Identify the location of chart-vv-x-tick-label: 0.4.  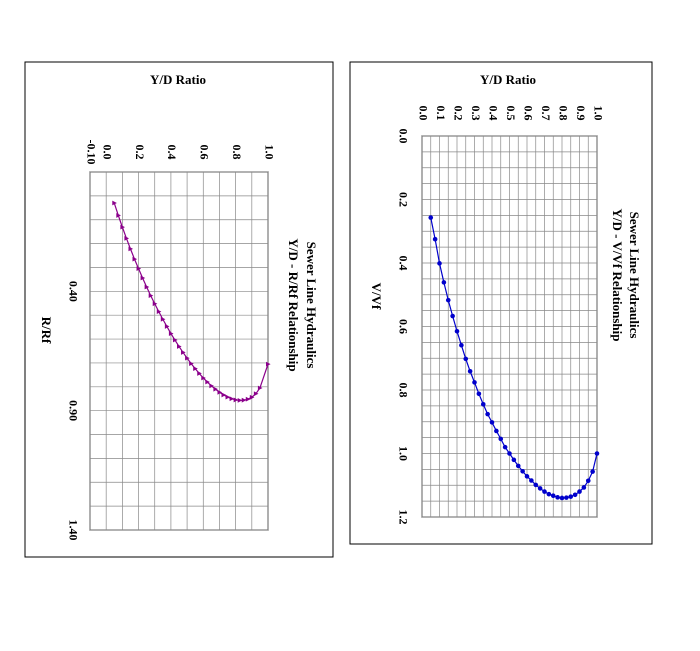
(493, 113).